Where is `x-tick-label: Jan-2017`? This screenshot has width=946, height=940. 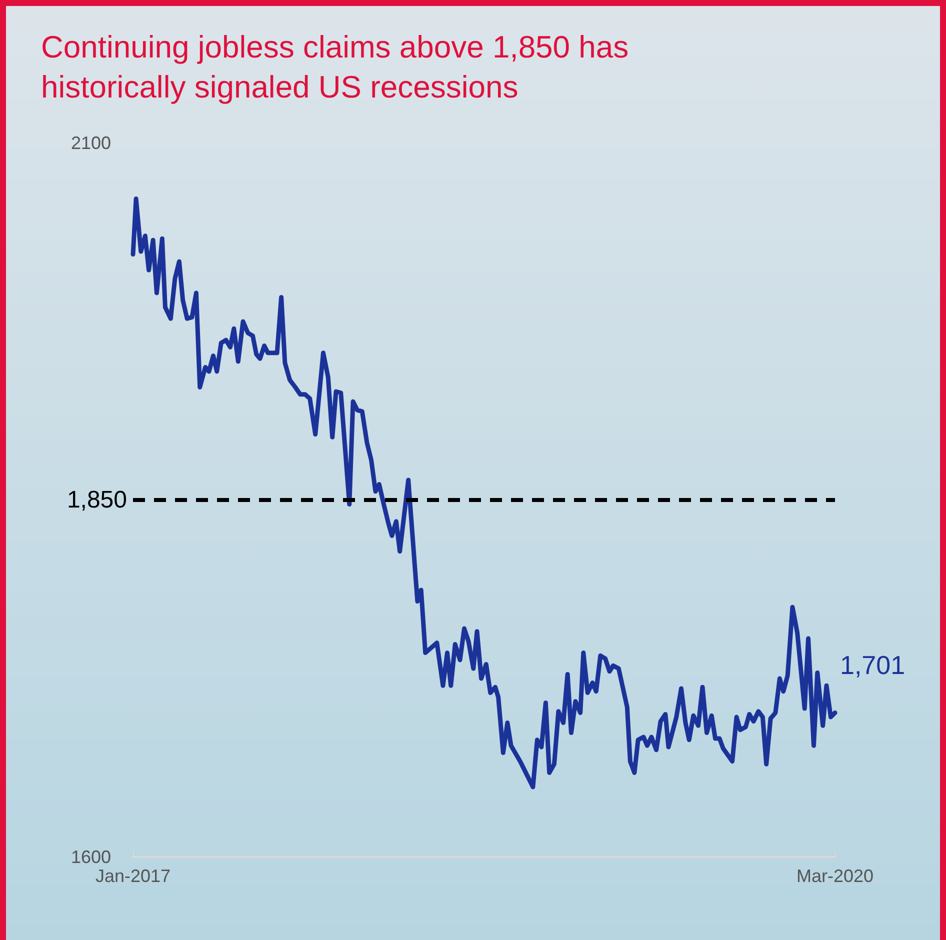 x-tick-label: Jan-2017 is located at coordinates (133, 876).